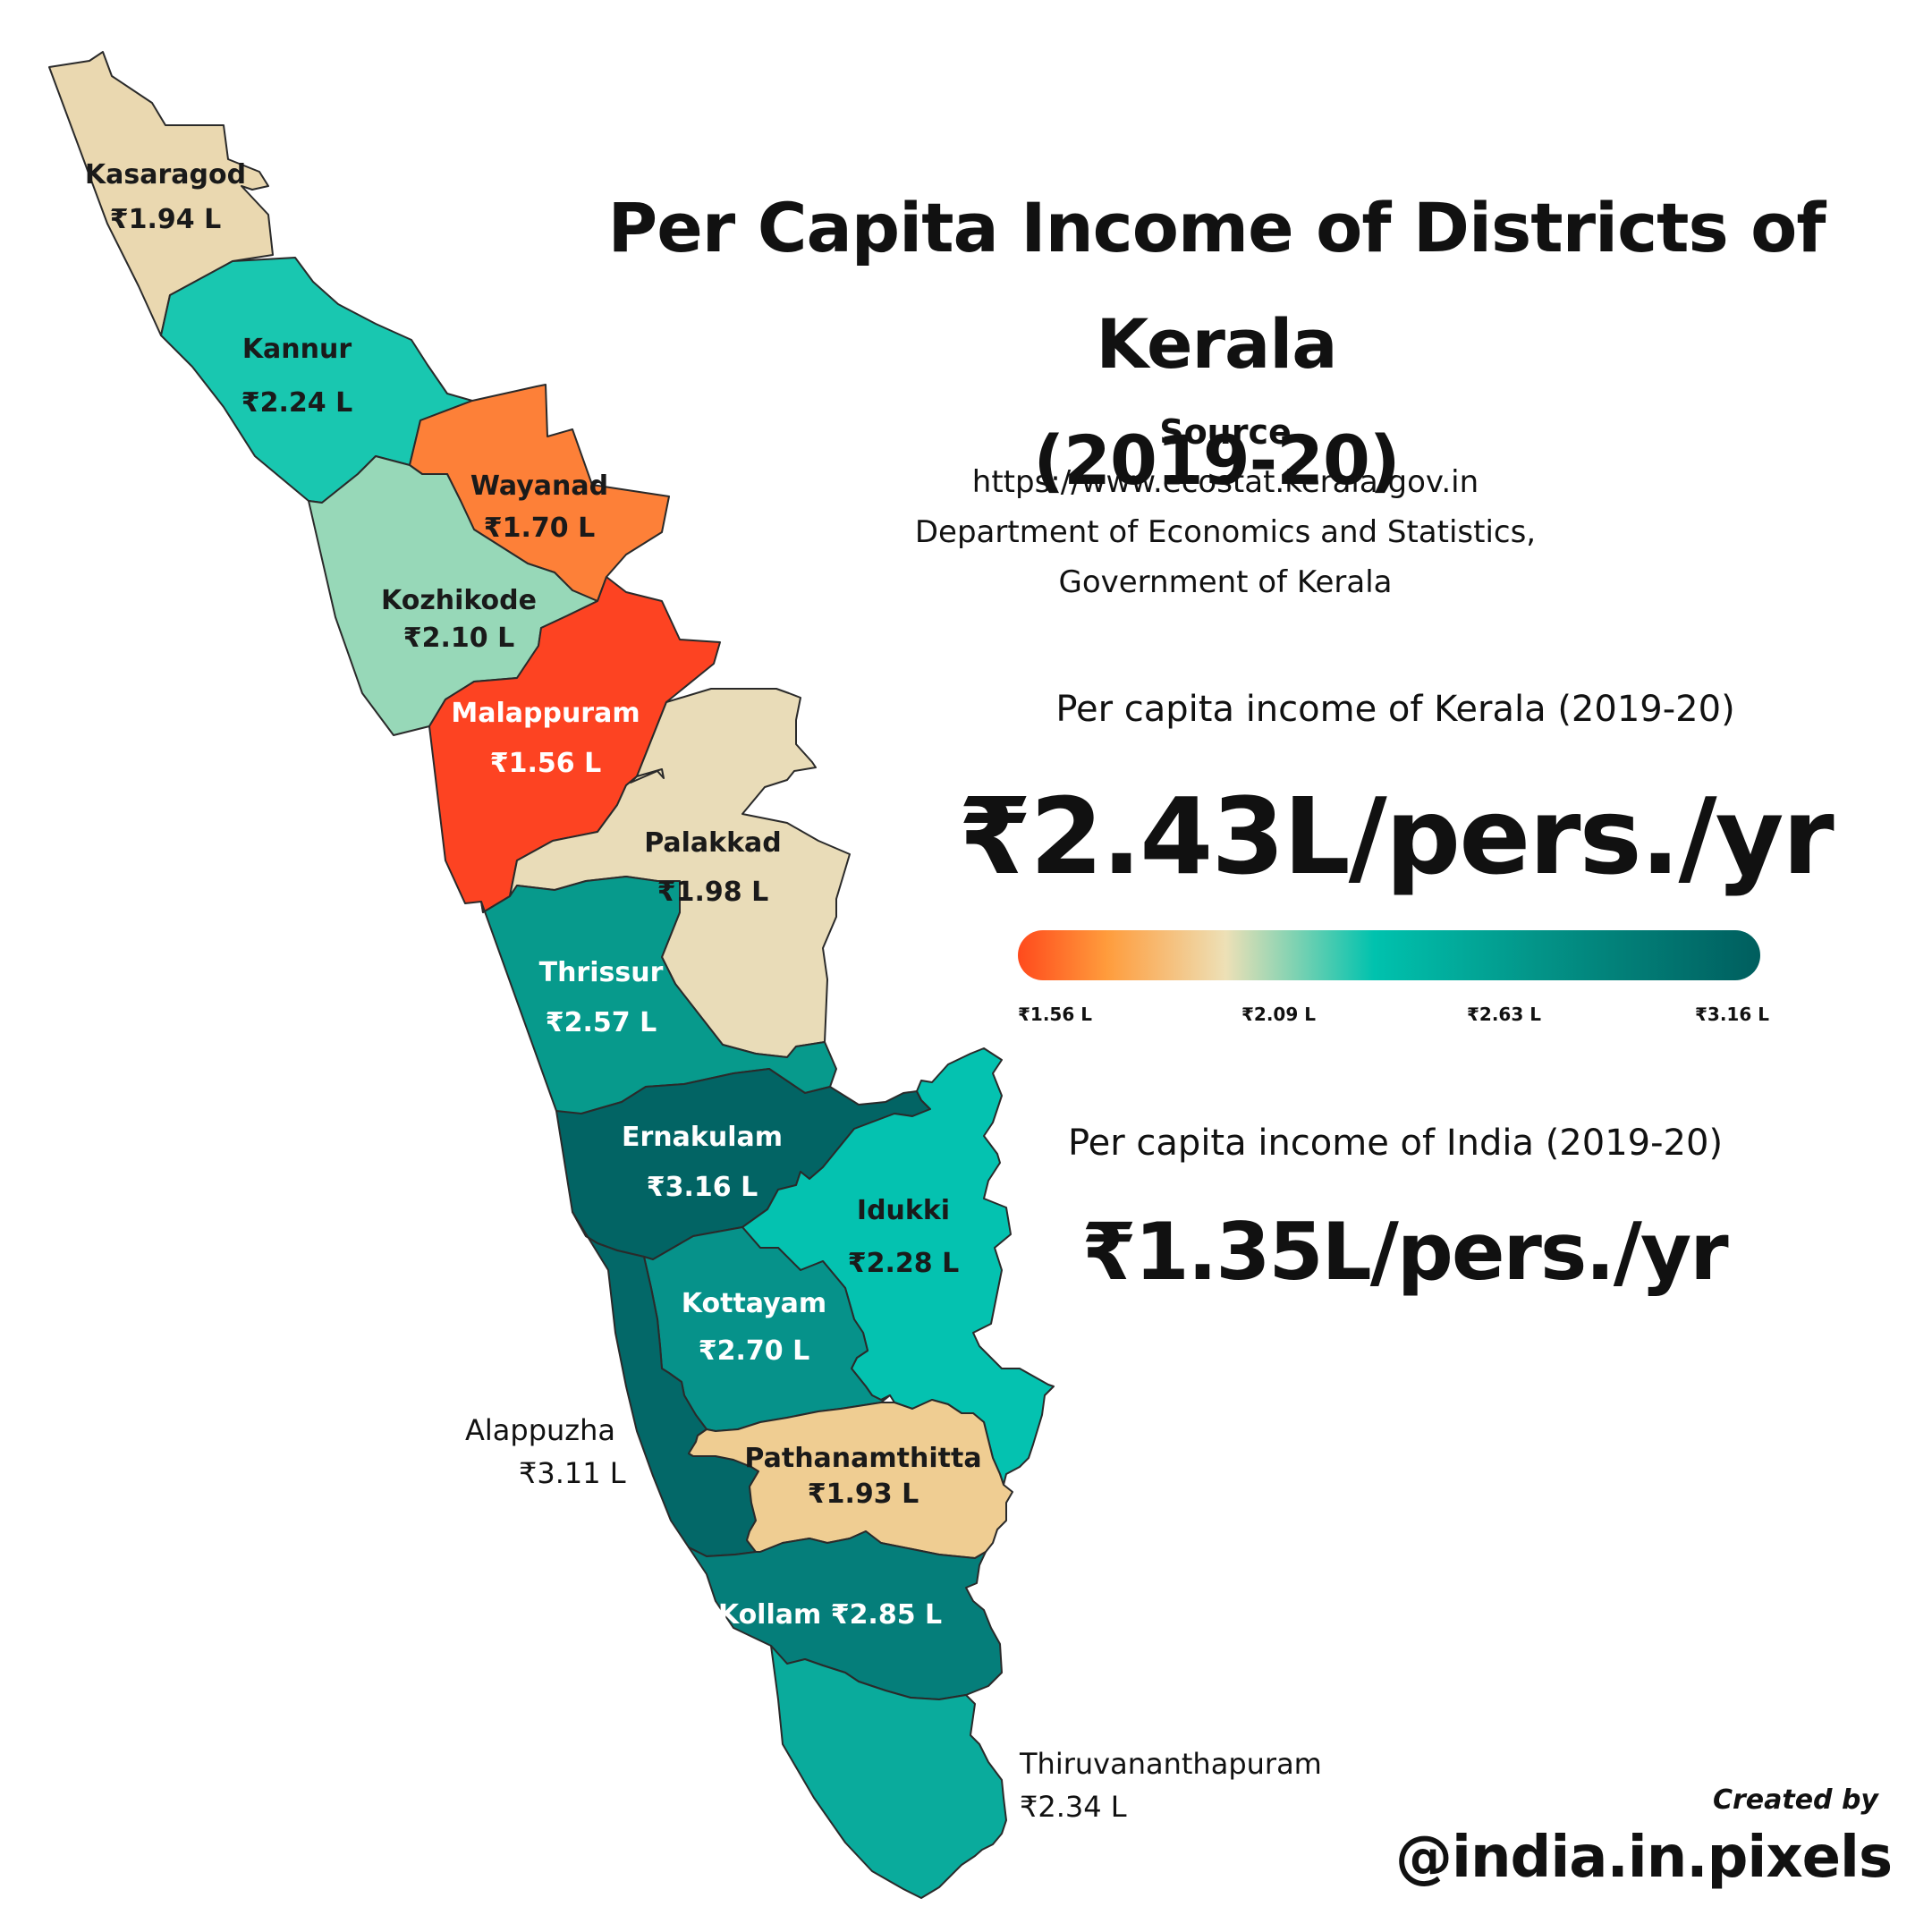  Describe the element at coordinates (903, 1210) in the screenshot. I see `label-idukki-name: Idukki` at that location.